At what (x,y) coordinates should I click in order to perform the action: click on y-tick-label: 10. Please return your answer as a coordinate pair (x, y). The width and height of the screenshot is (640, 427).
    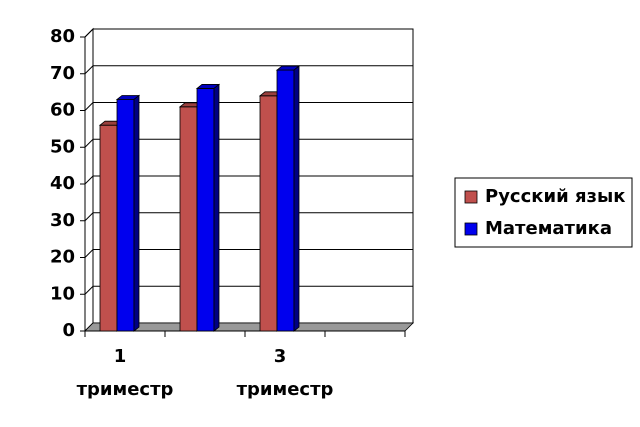
    Looking at the image, I should click on (62, 293).